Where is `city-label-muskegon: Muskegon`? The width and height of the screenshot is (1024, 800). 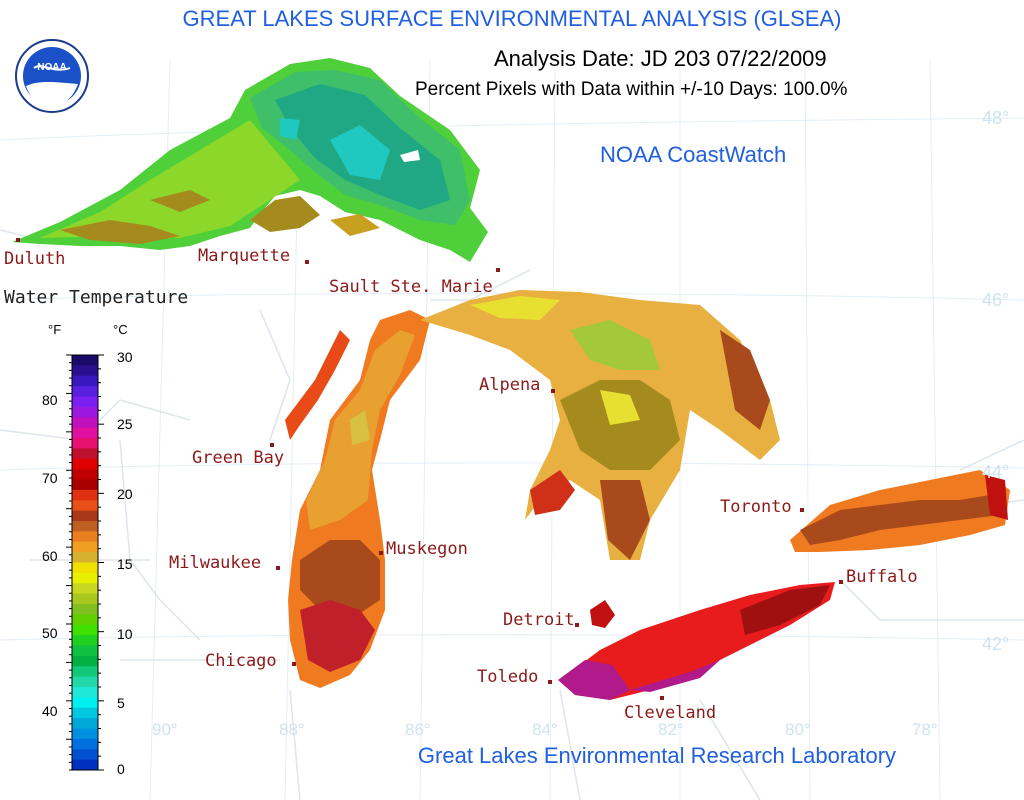 city-label-muskegon: Muskegon is located at coordinates (427, 549).